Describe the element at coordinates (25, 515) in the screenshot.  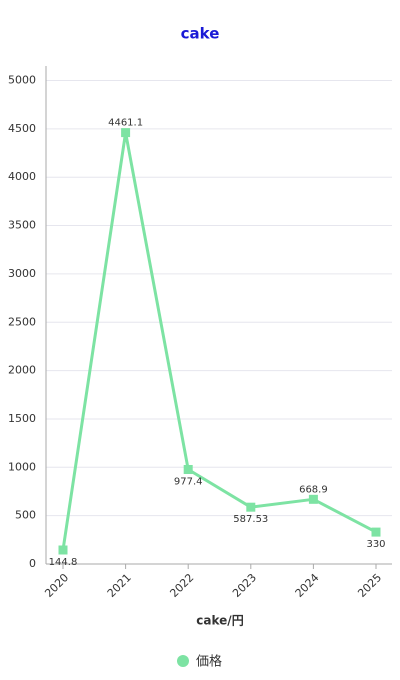
I see `y-tick-label: 500` at that location.